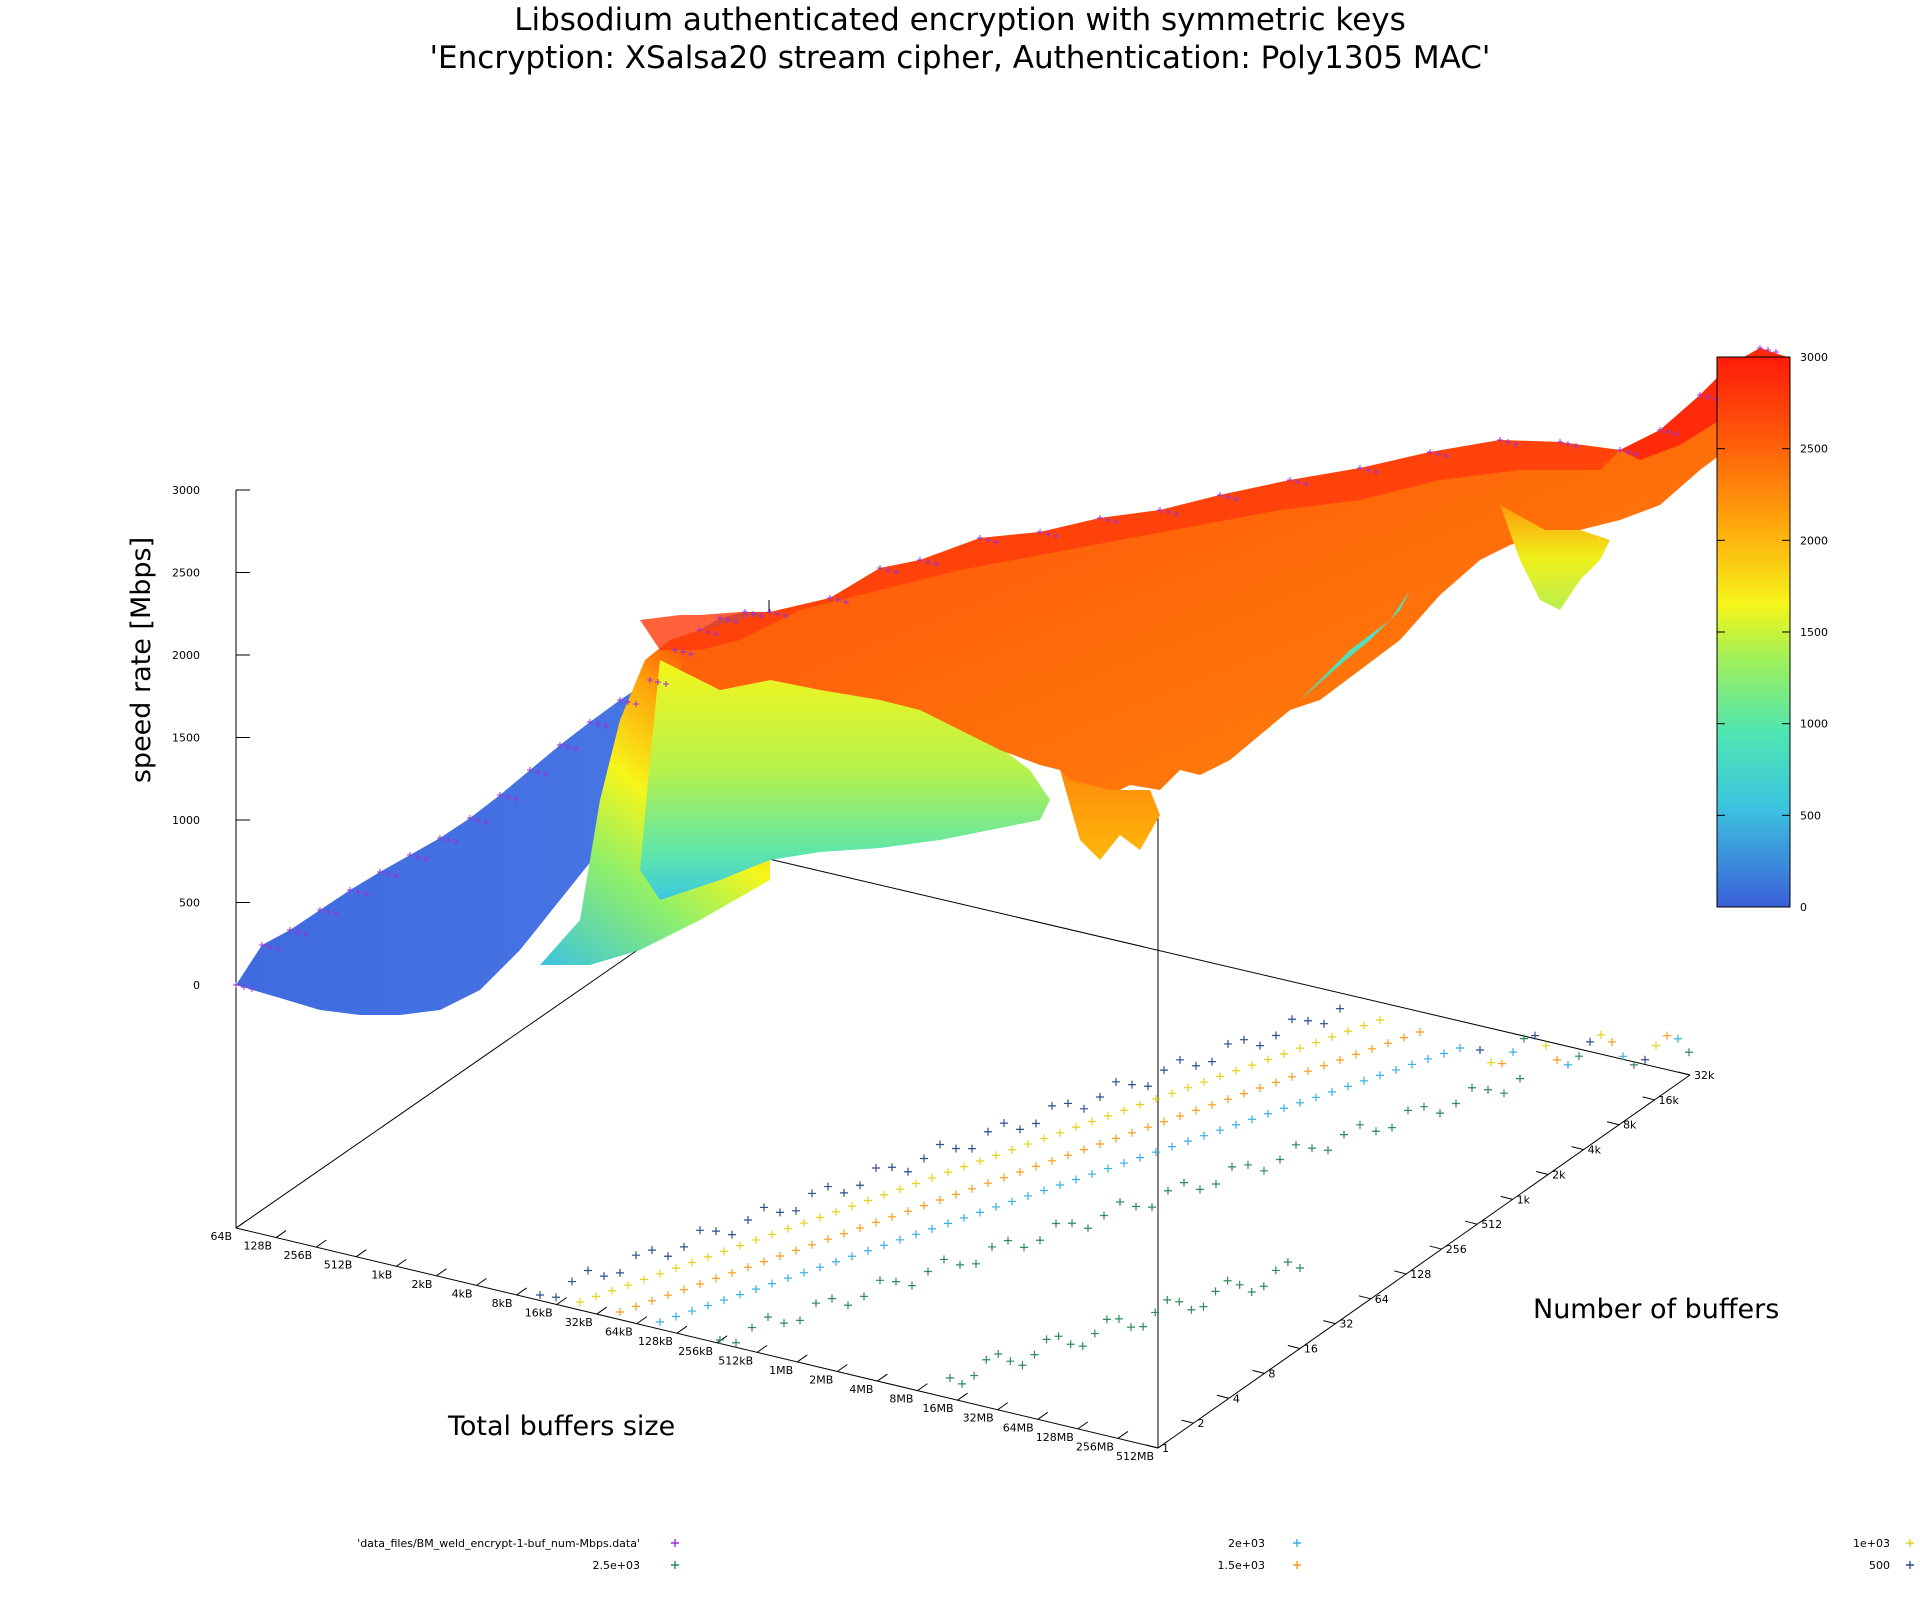 This screenshot has height=1600, width=1920. I want to click on y-axis-label: Number of buffers, so click(1656, 1309).